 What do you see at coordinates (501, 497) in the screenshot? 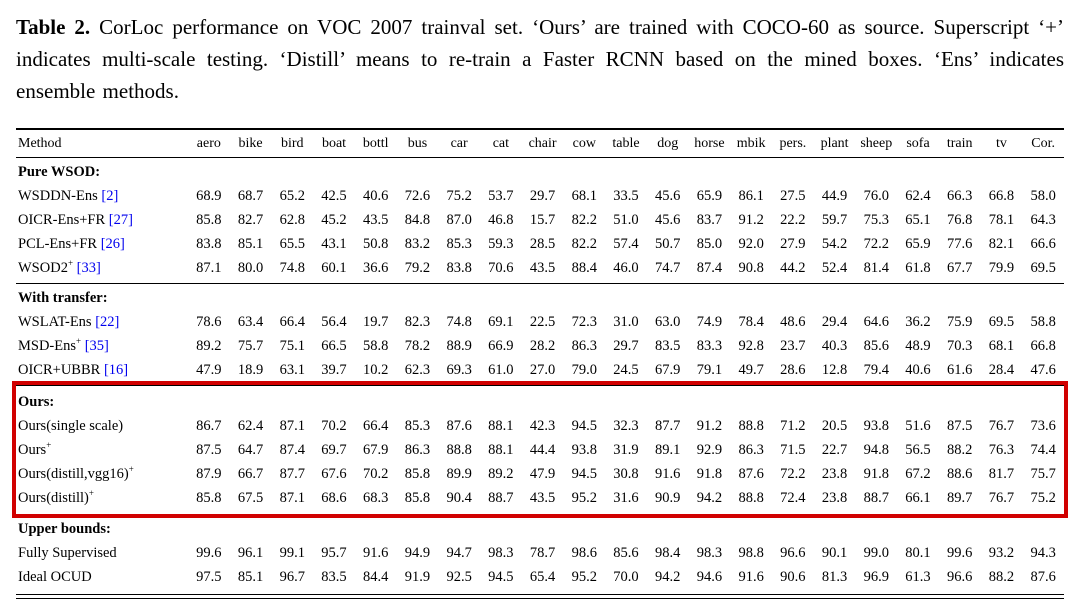
I see `score-cell: 88.7` at bounding box center [501, 497].